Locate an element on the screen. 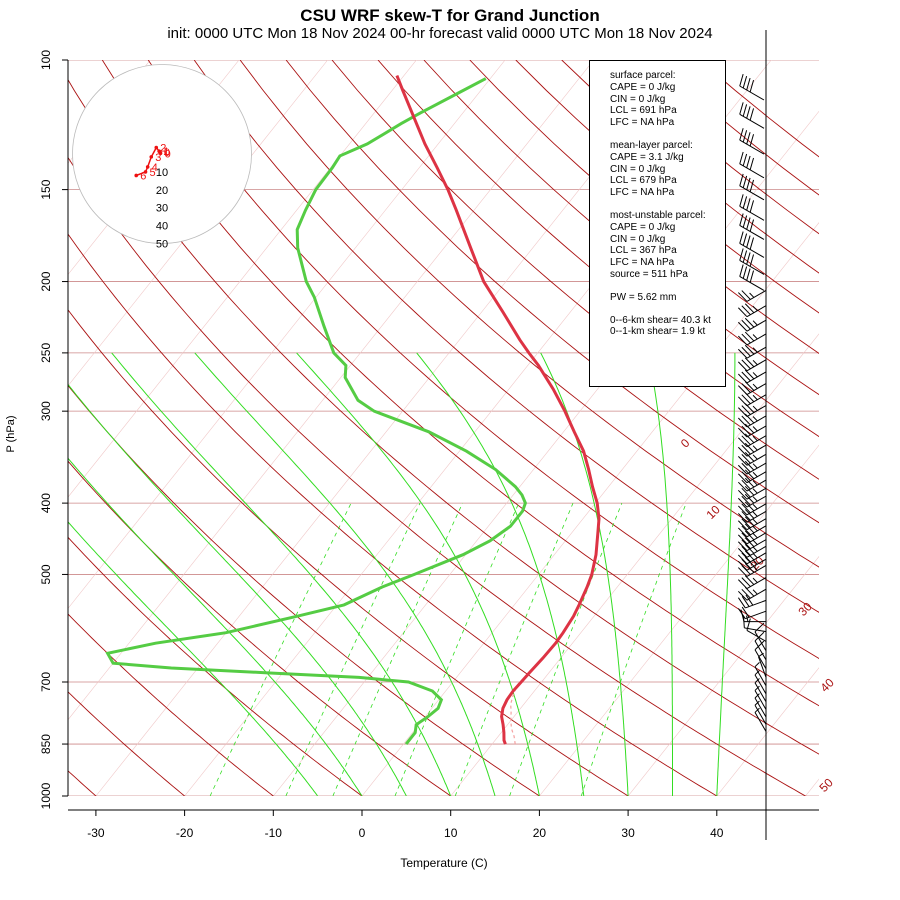  hodograph-ring-label: 40 is located at coordinates (162, 227).